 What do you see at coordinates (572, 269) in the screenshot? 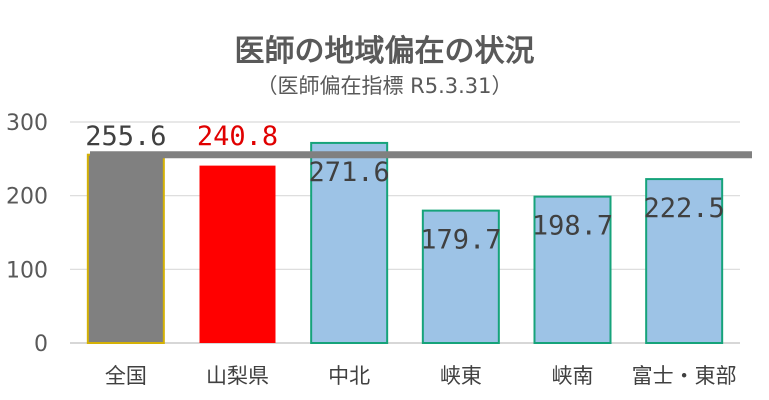
I see `bar-峡南` at bounding box center [572, 269].